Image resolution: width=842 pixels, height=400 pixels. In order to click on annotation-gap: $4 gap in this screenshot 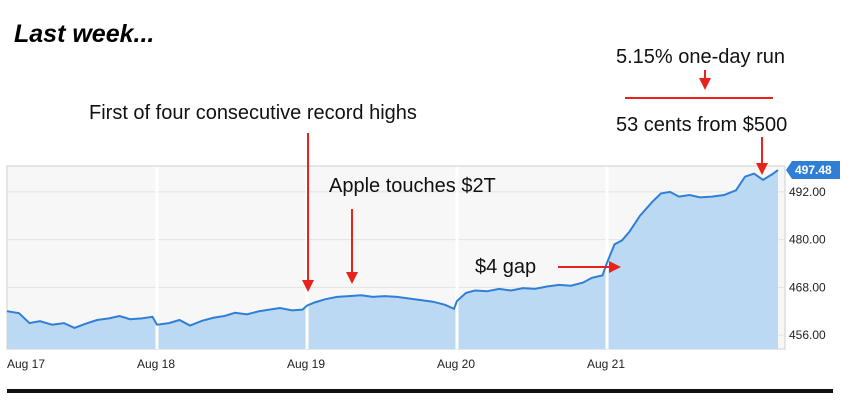, I will do `click(506, 267)`.